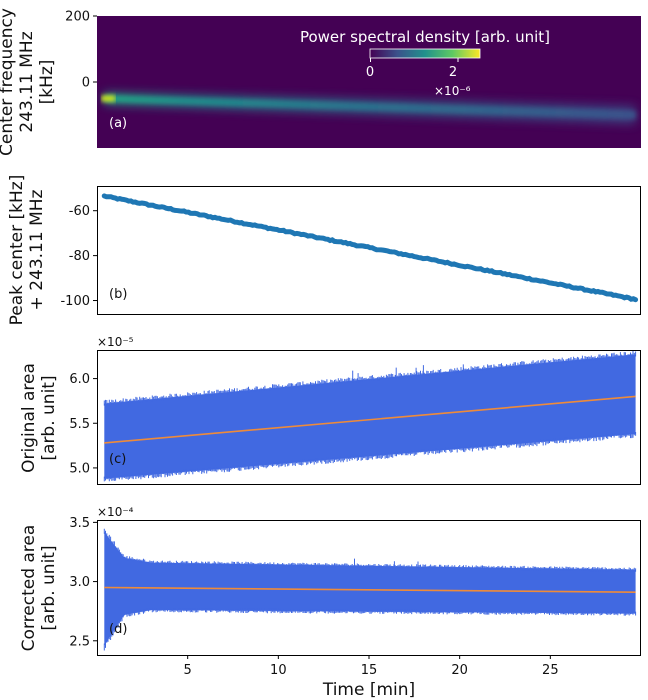  I want to click on x-axis: 5 10 15 20 25, so click(371, 666).